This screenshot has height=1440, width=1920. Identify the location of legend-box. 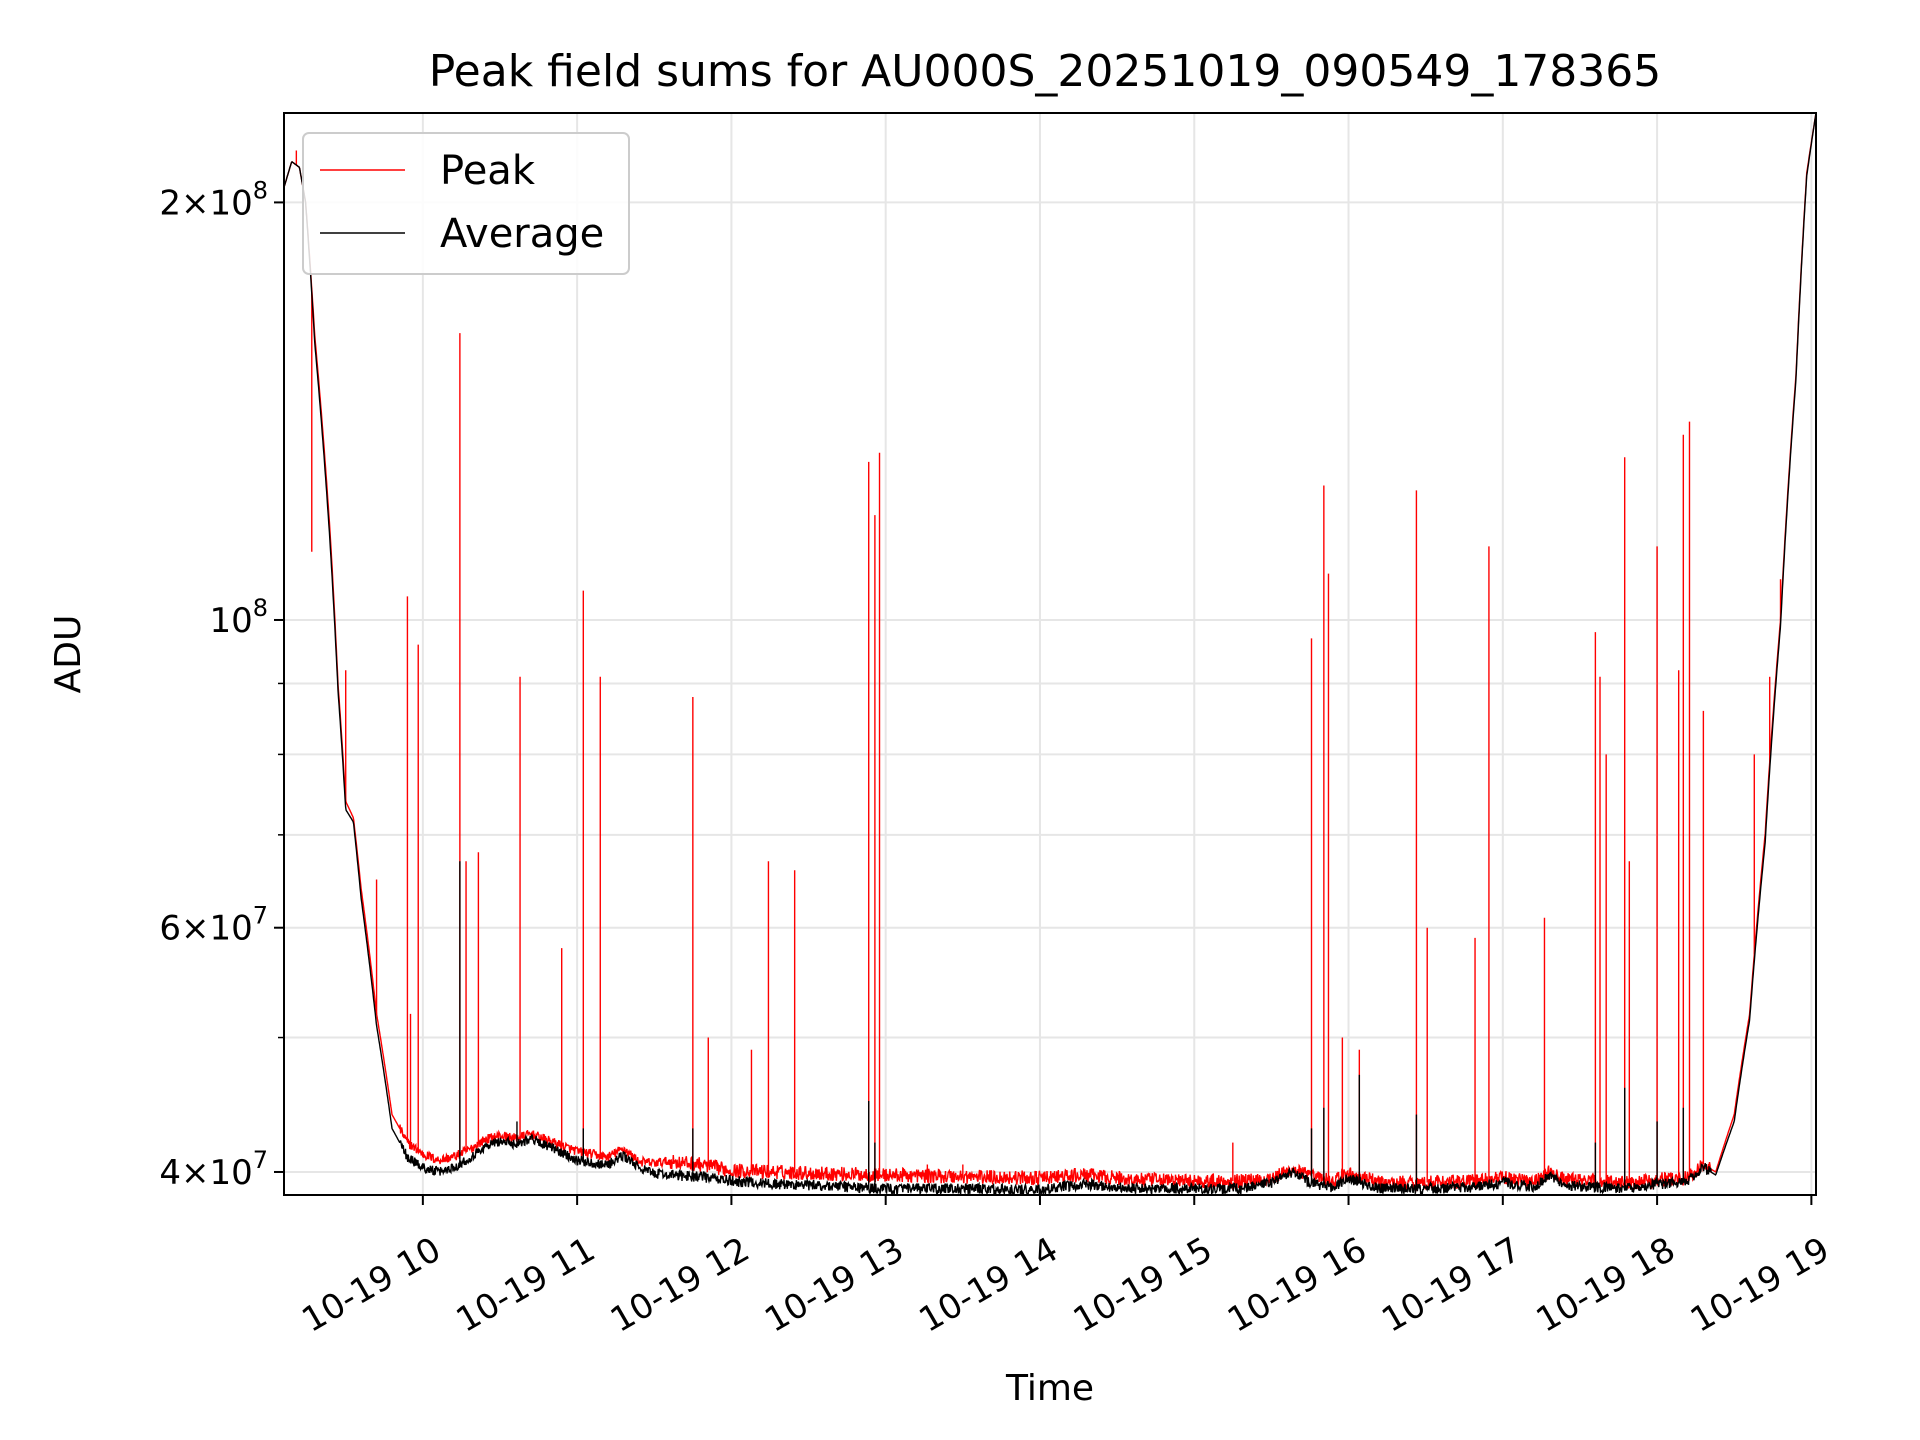
(466, 203).